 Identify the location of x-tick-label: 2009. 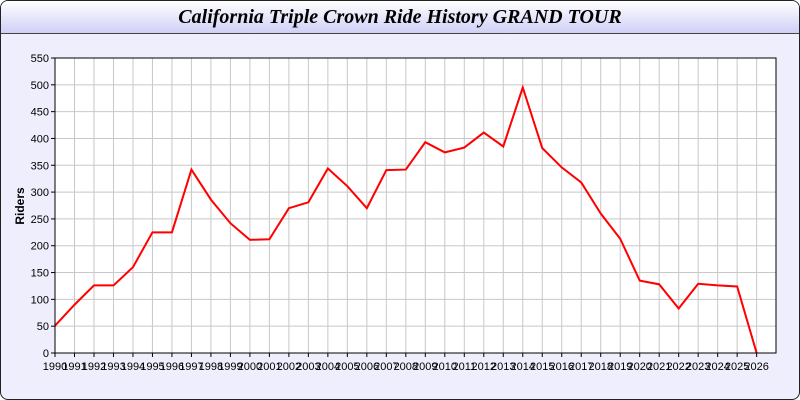
(425, 367).